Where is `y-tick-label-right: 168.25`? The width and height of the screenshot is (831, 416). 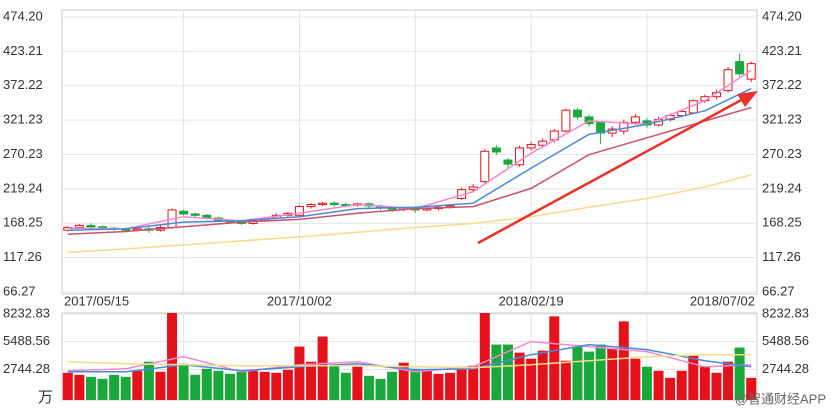 y-tick-label-right: 168.25 is located at coordinates (782, 222).